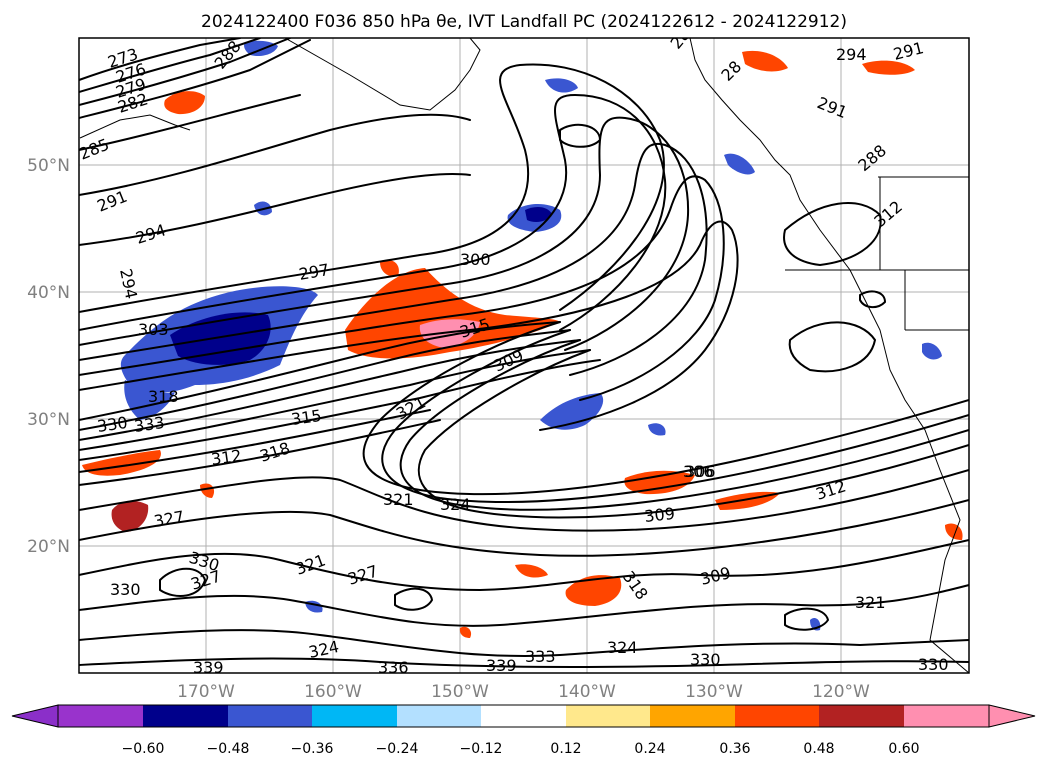  What do you see at coordinates (48, 293) in the screenshot?
I see `lat-label: 40°N` at bounding box center [48, 293].